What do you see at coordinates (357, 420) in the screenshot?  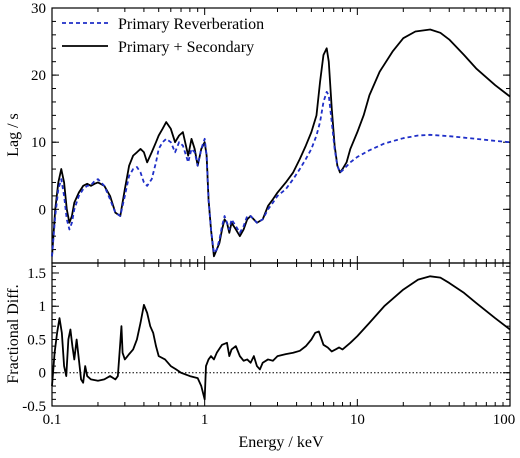 I see `x-tick-label: 10` at bounding box center [357, 420].